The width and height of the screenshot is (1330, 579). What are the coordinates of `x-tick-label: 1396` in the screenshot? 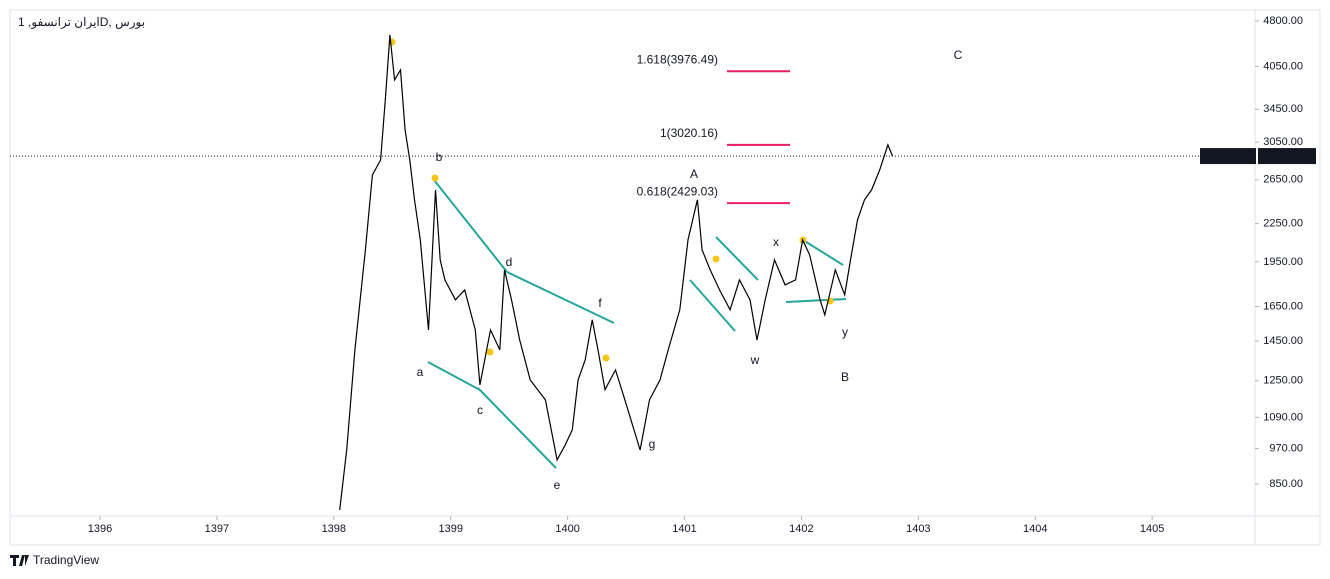 It's located at (100, 529).